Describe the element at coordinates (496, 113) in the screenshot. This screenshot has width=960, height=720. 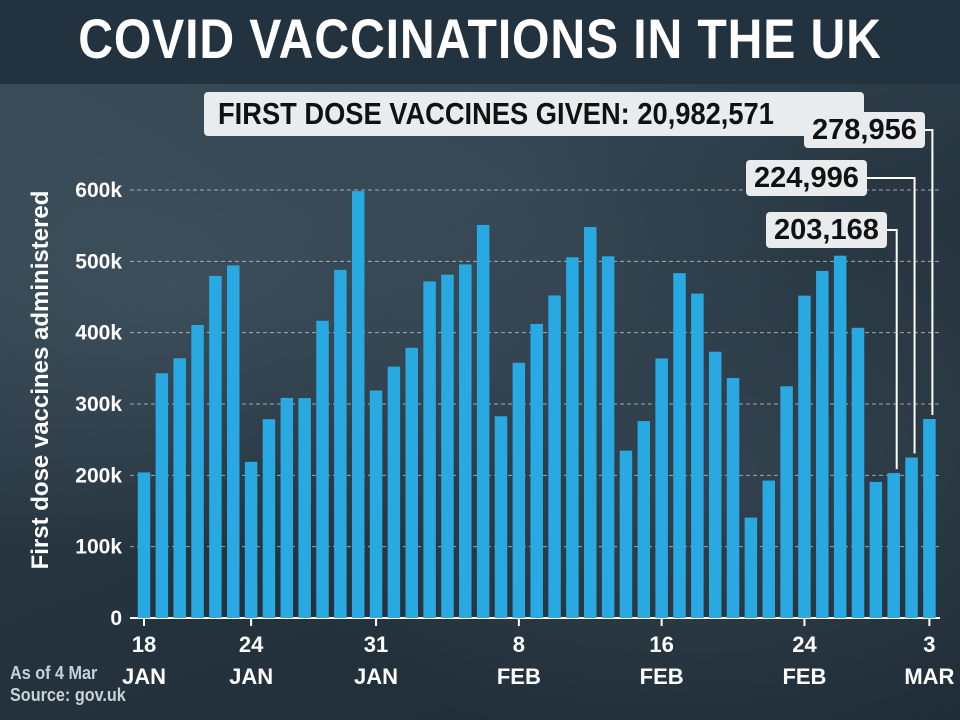
I see `total-doses-label: FIRST DOSE VACCINES GIVEN: 20,982,571` at that location.